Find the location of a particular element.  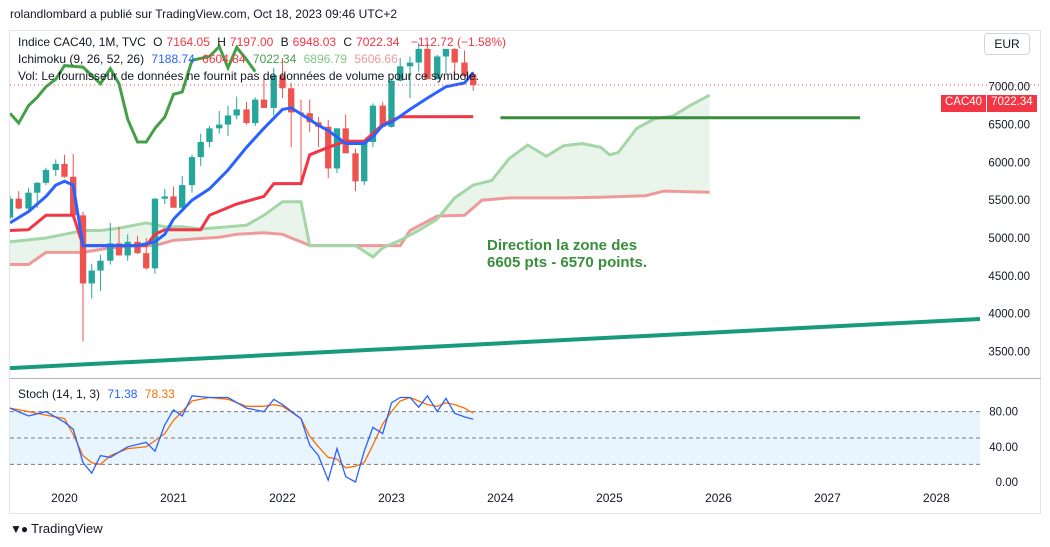

ichimoku-spana-value: 6896.79 is located at coordinates (325, 59).